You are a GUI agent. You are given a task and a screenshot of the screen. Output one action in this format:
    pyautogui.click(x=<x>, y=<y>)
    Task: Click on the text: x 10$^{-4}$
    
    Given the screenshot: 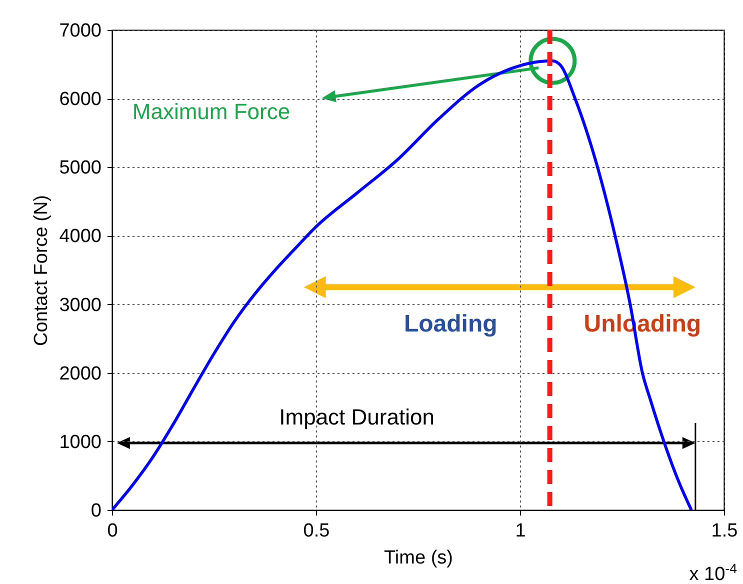 What is the action you would take?
    pyautogui.click(x=713, y=572)
    